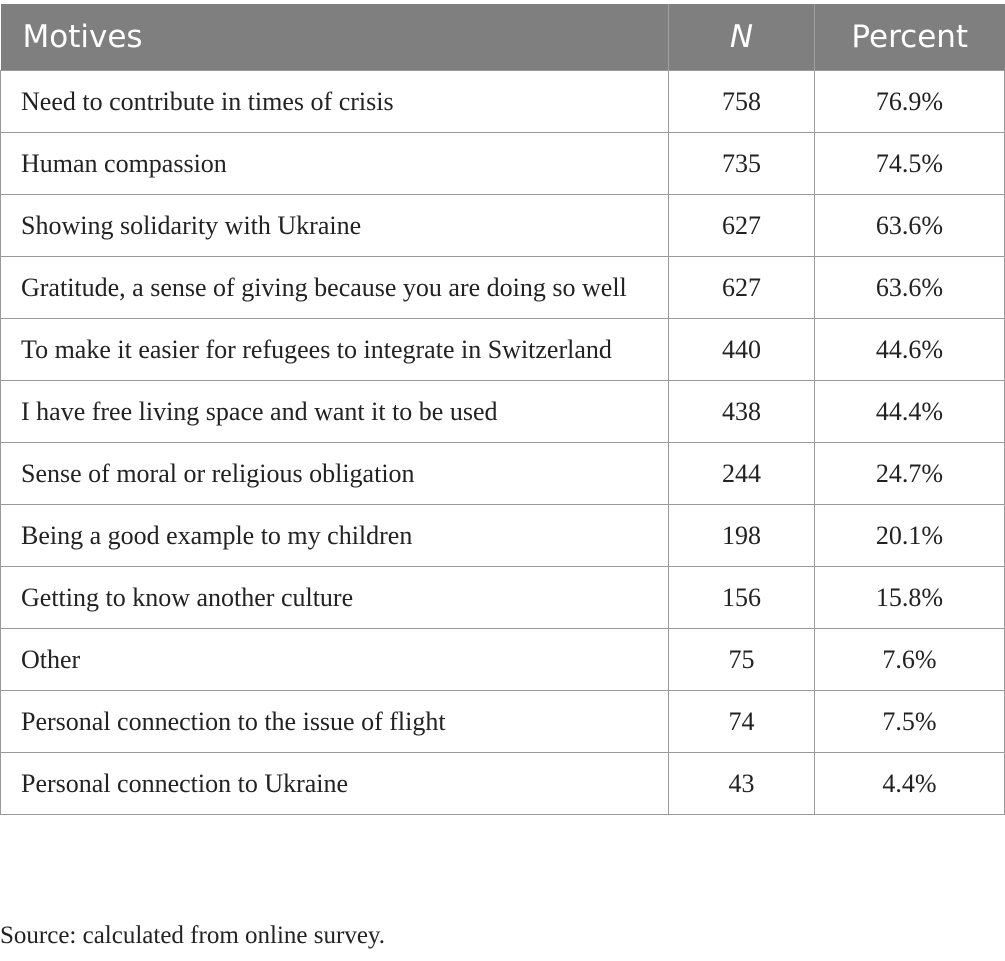  I want to click on header-cell: Percent, so click(909, 37).